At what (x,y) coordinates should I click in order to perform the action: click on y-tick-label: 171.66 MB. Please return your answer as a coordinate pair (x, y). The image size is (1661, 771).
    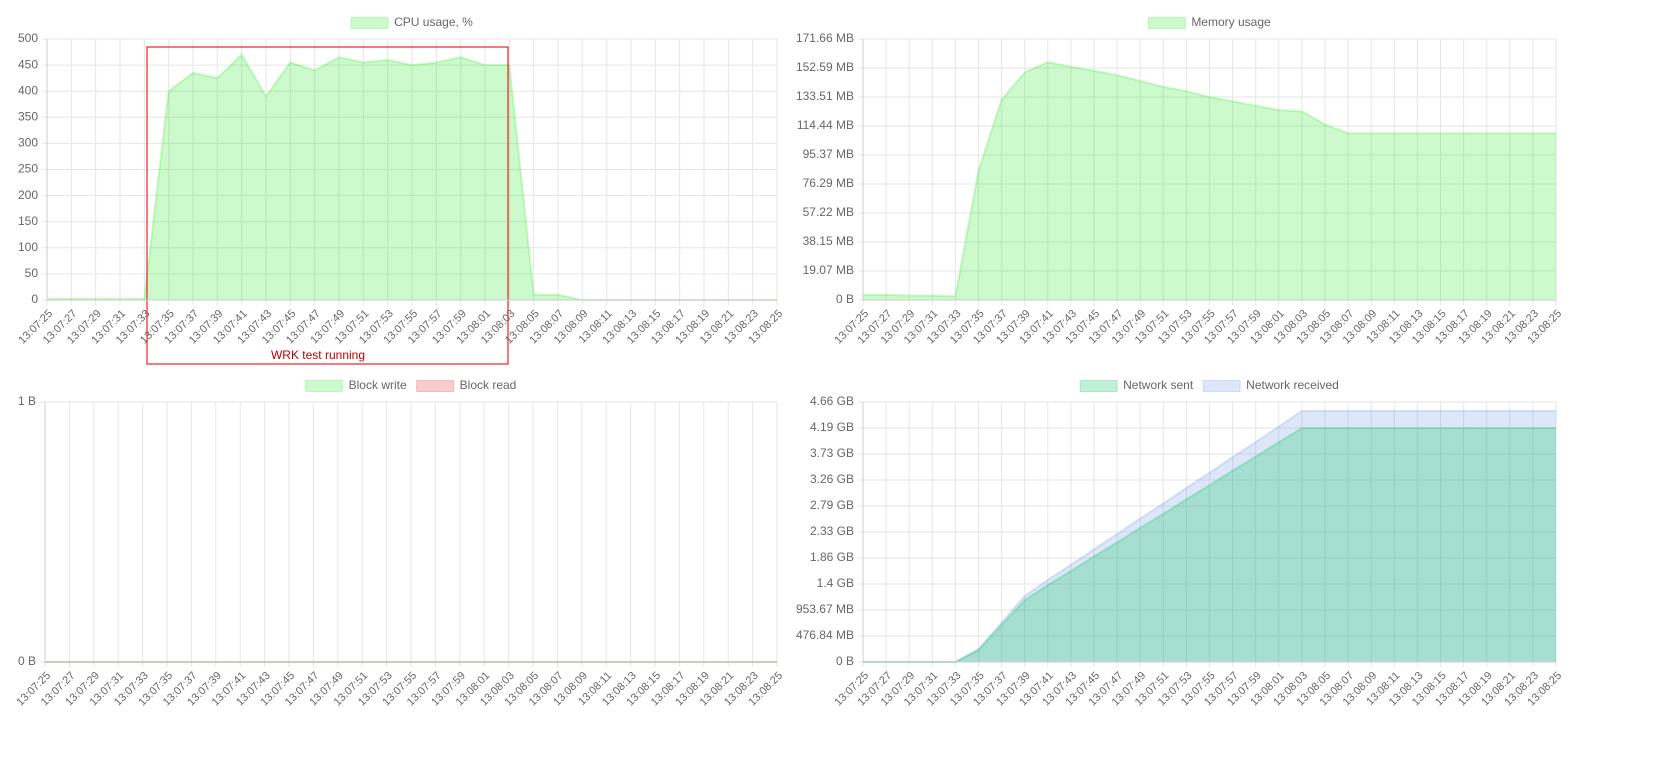
    Looking at the image, I should click on (825, 38).